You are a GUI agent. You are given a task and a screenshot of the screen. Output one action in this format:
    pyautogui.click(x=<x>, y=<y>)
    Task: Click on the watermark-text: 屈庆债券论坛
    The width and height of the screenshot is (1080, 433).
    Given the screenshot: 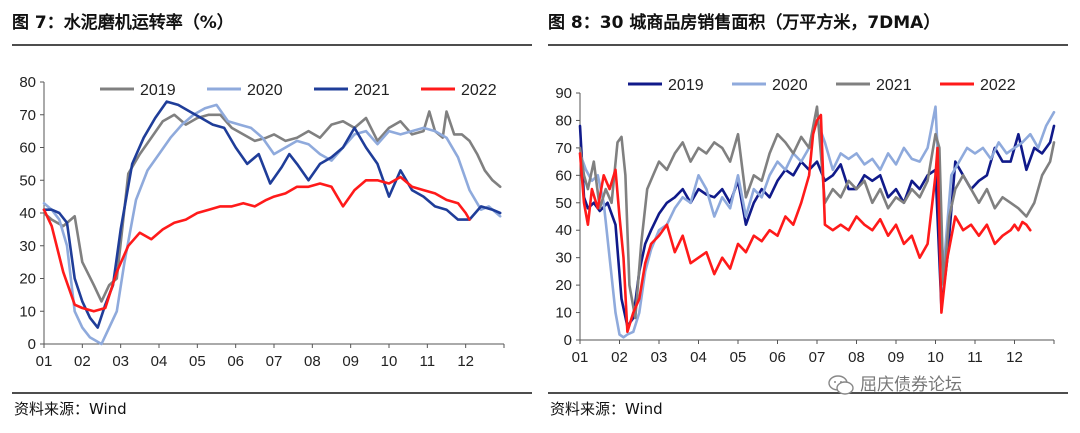 What is the action you would take?
    pyautogui.click(x=911, y=385)
    